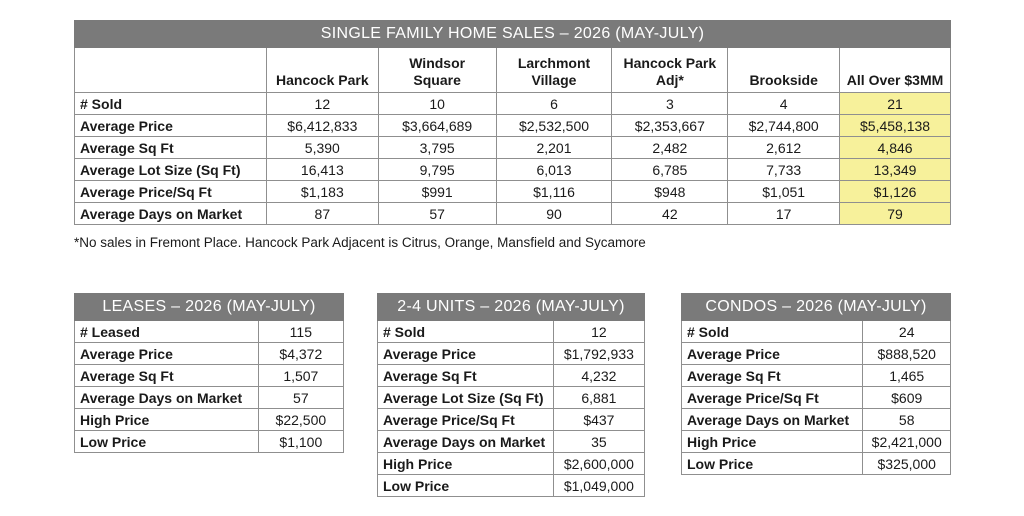 The image size is (1024, 516). What do you see at coordinates (599, 463) in the screenshot?
I see `table-cell: $2,600,000` at bounding box center [599, 463].